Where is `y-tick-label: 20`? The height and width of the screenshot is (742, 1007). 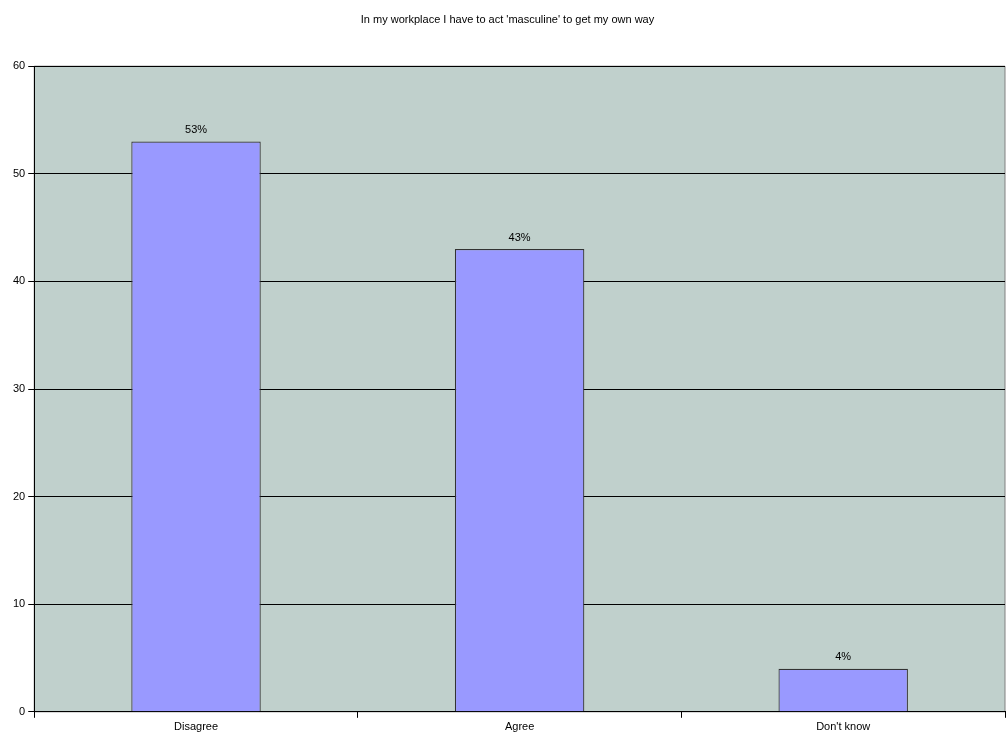
y-tick-label: 20 is located at coordinates (19, 495).